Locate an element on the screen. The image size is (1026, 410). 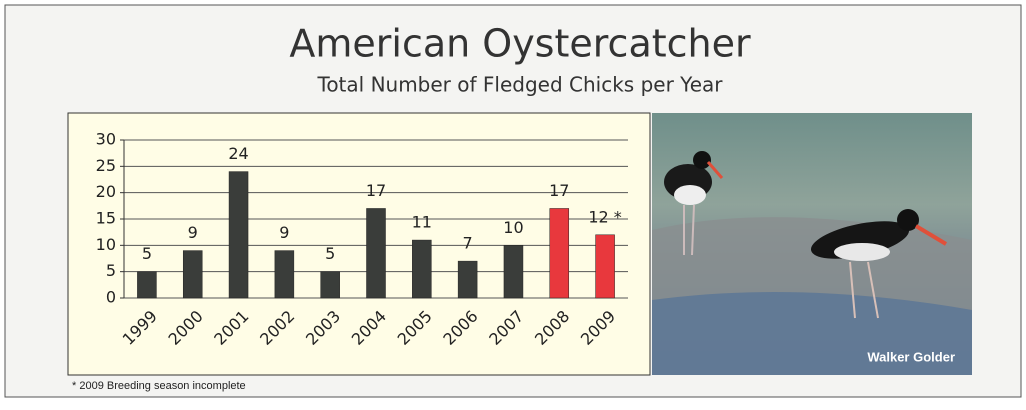
chart-title: American Oystercatcher is located at coordinates (520, 44).